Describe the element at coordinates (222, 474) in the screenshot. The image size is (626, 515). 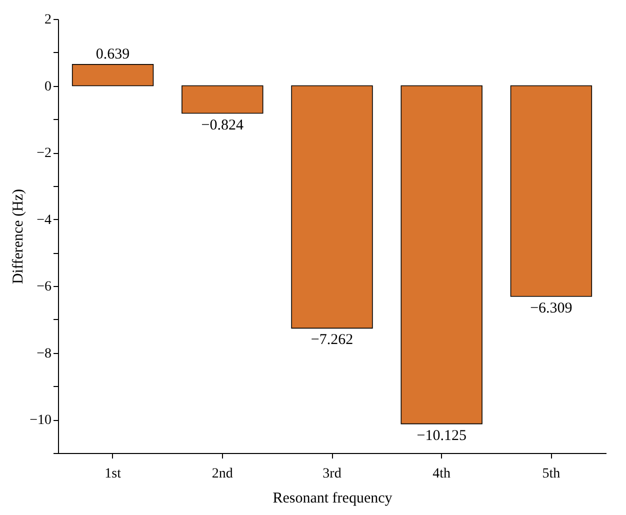
I see `x-tick-label: 2nd` at that location.